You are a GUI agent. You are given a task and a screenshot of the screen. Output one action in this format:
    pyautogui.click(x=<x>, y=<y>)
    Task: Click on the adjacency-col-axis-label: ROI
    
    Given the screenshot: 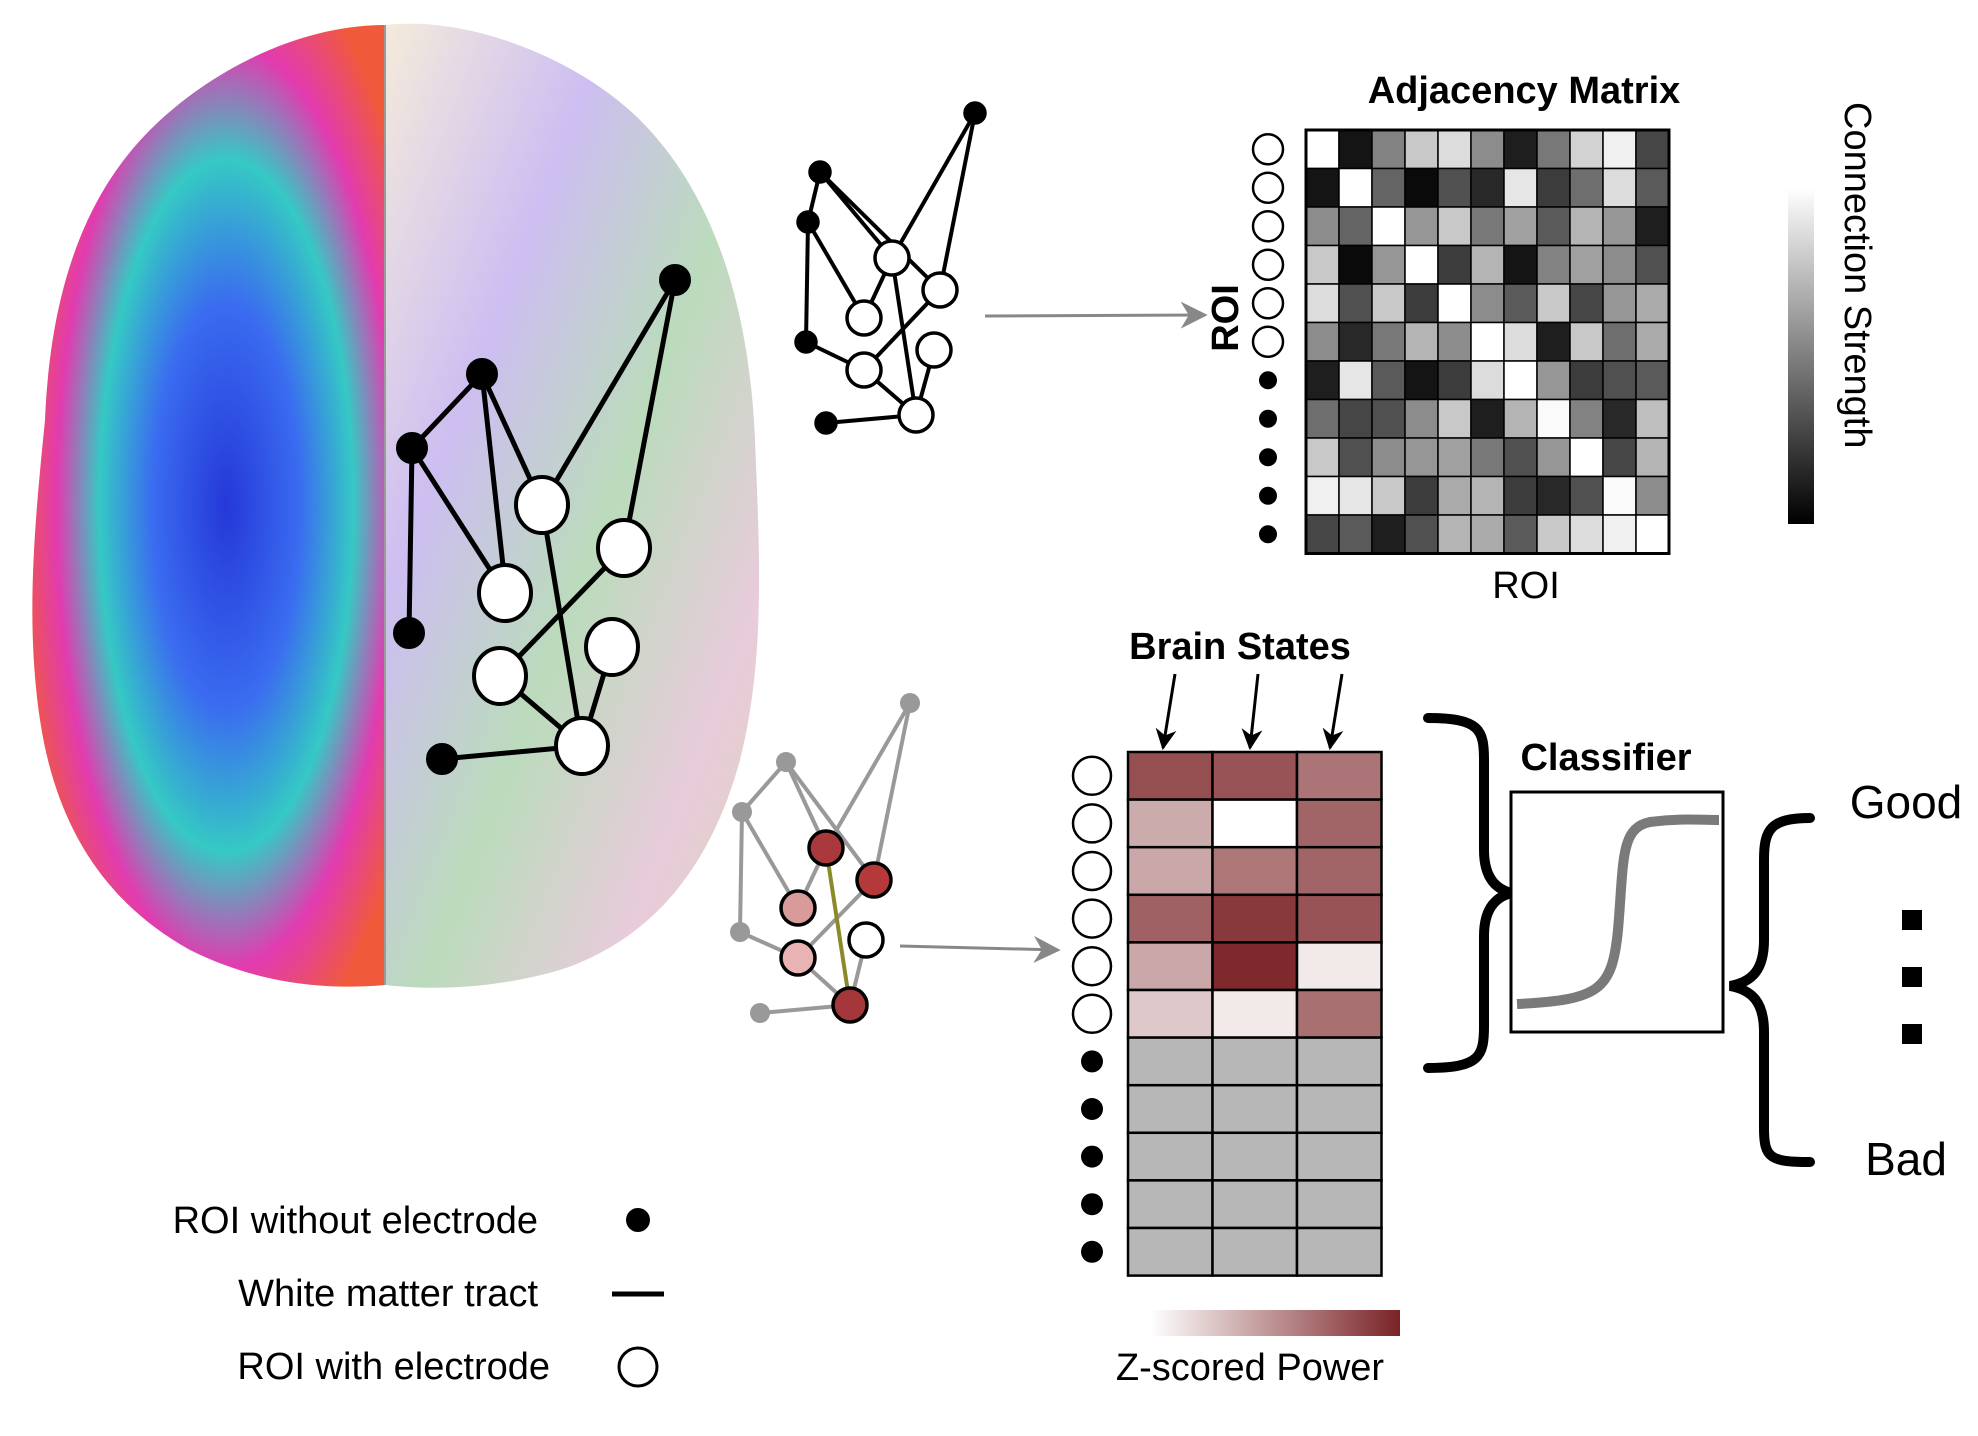 What is the action you would take?
    pyautogui.click(x=1526, y=586)
    